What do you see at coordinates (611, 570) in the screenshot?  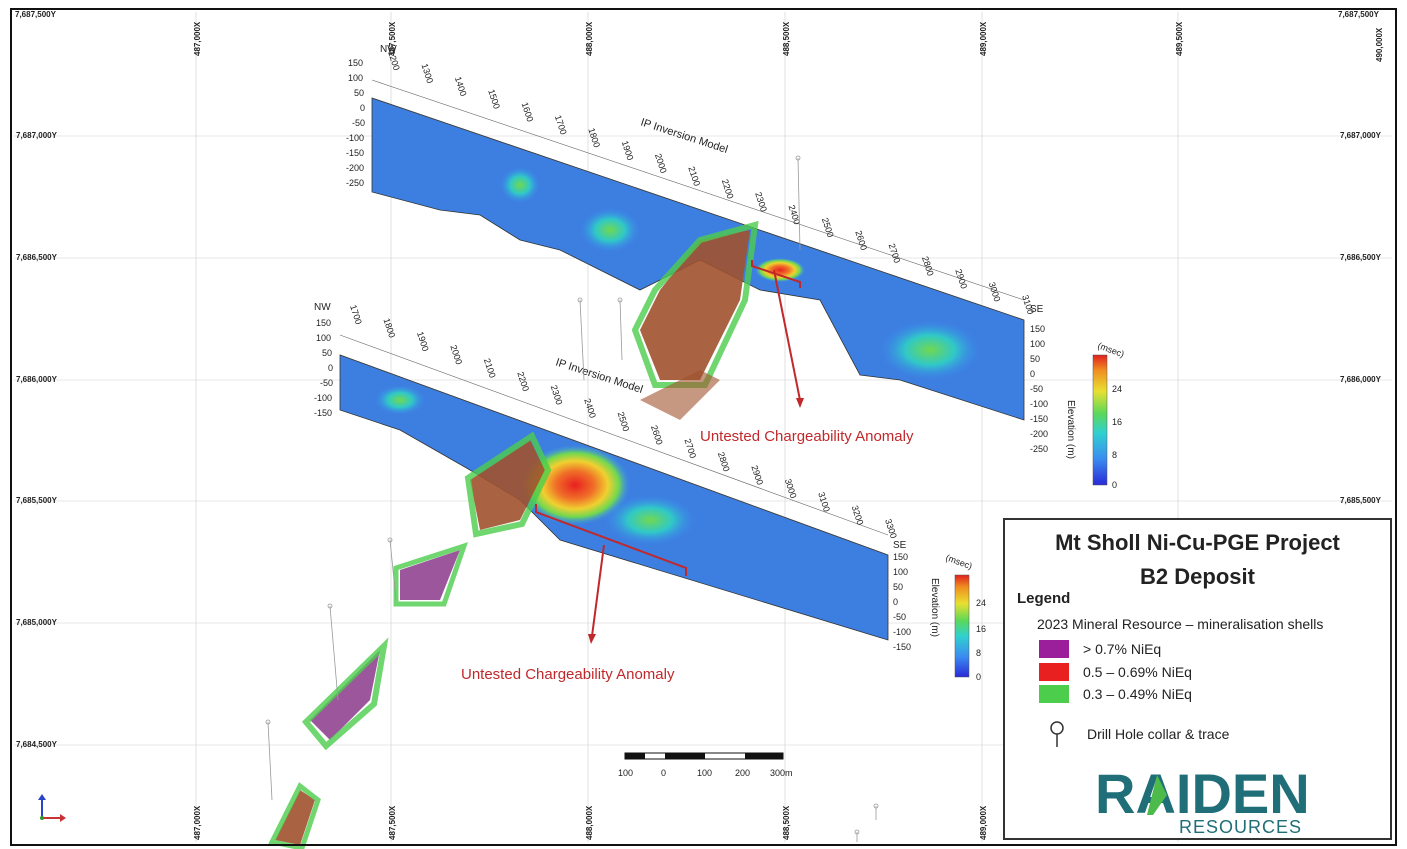 I see `lower-anomaly-marker` at bounding box center [611, 570].